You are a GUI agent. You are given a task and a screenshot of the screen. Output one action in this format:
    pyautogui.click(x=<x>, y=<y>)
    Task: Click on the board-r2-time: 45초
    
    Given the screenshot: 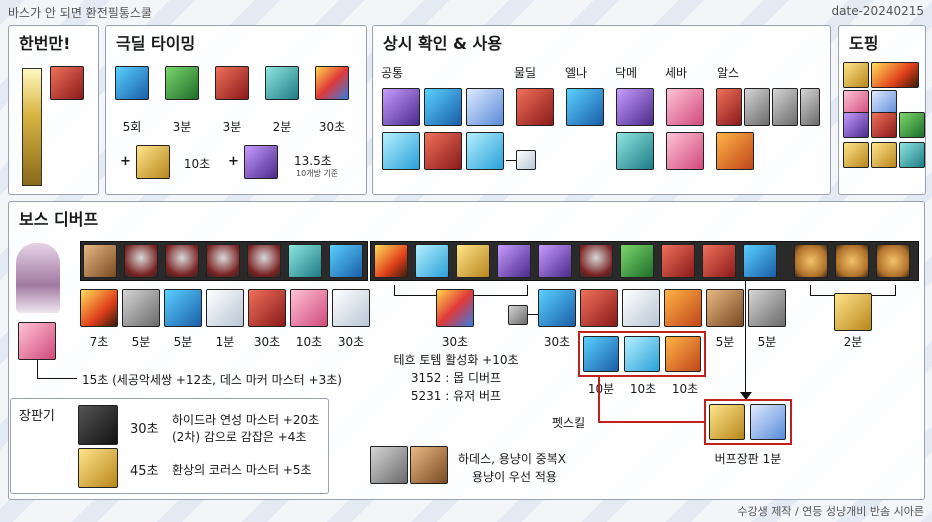 What is the action you would take?
    pyautogui.click(x=144, y=471)
    